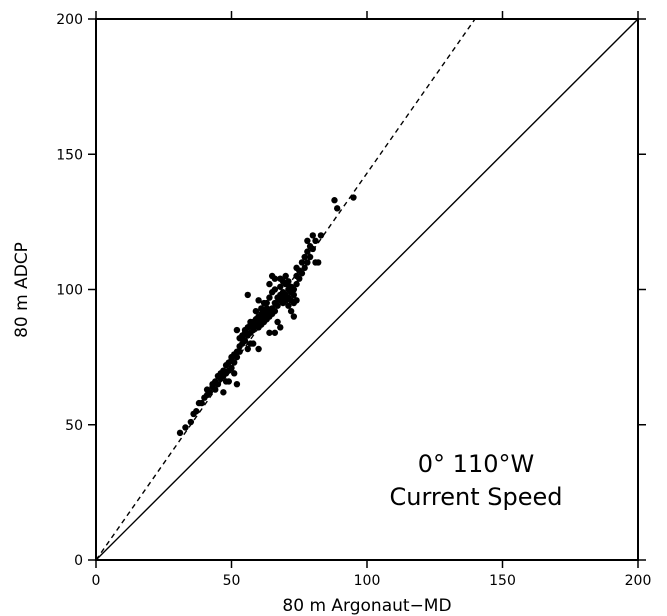  I want to click on x-tick-label: 0, so click(96, 581).